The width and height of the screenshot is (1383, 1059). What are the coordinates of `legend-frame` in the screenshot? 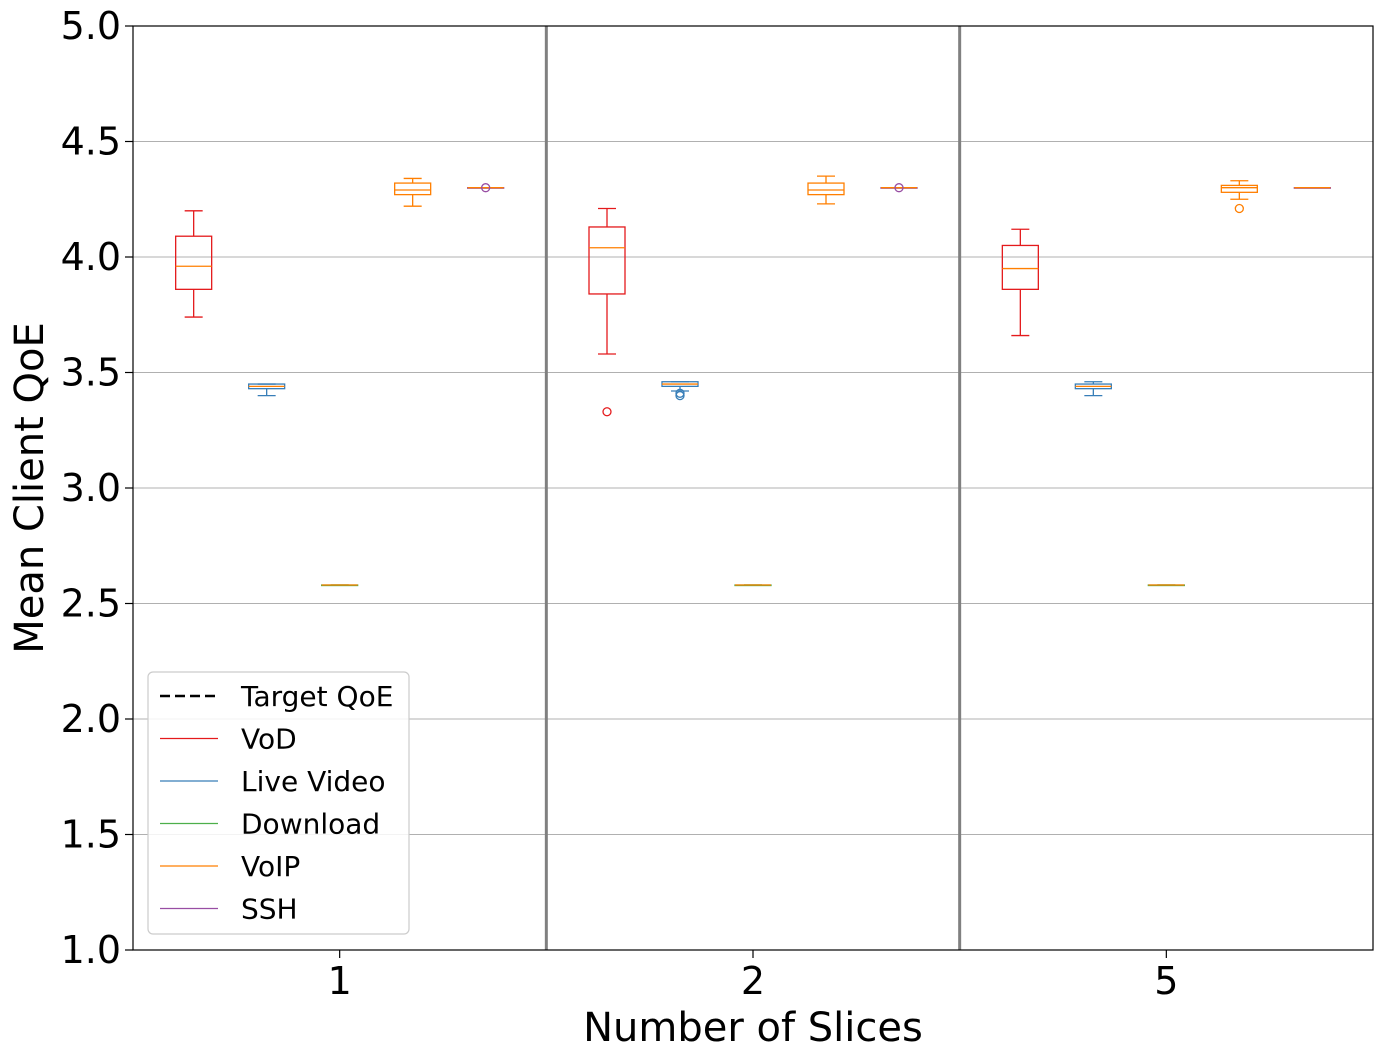 It's located at (278, 803).